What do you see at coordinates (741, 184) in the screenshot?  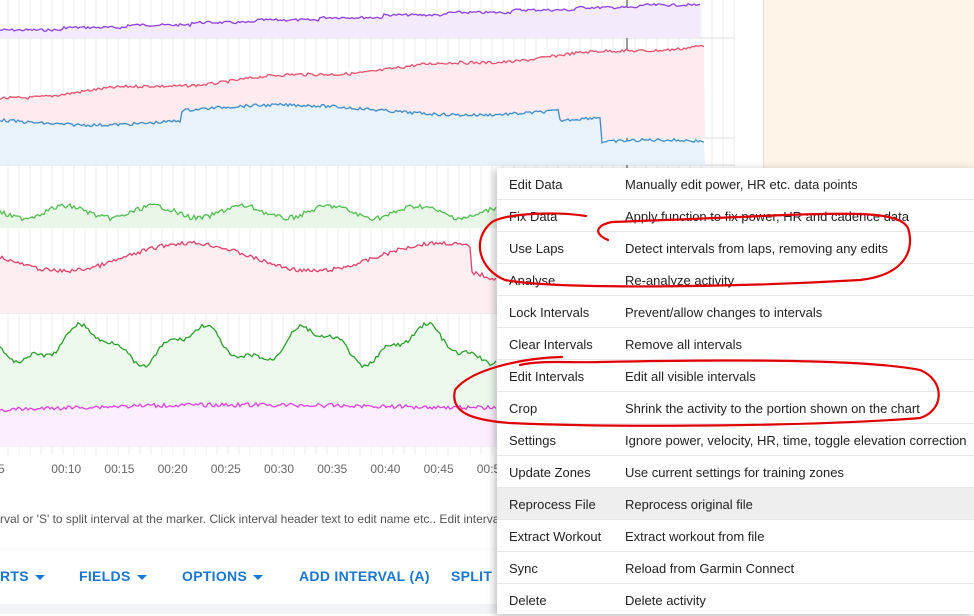 I see `menu-item-description: Manually edit power, HR etc. data points` at bounding box center [741, 184].